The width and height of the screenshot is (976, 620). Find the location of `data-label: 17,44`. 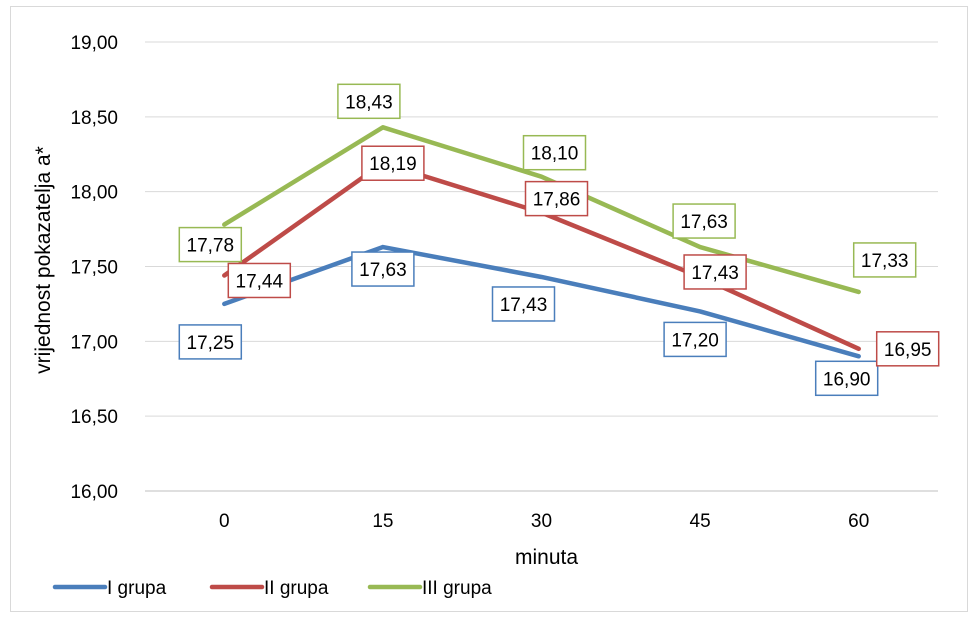

data-label: 17,44 is located at coordinates (260, 281).